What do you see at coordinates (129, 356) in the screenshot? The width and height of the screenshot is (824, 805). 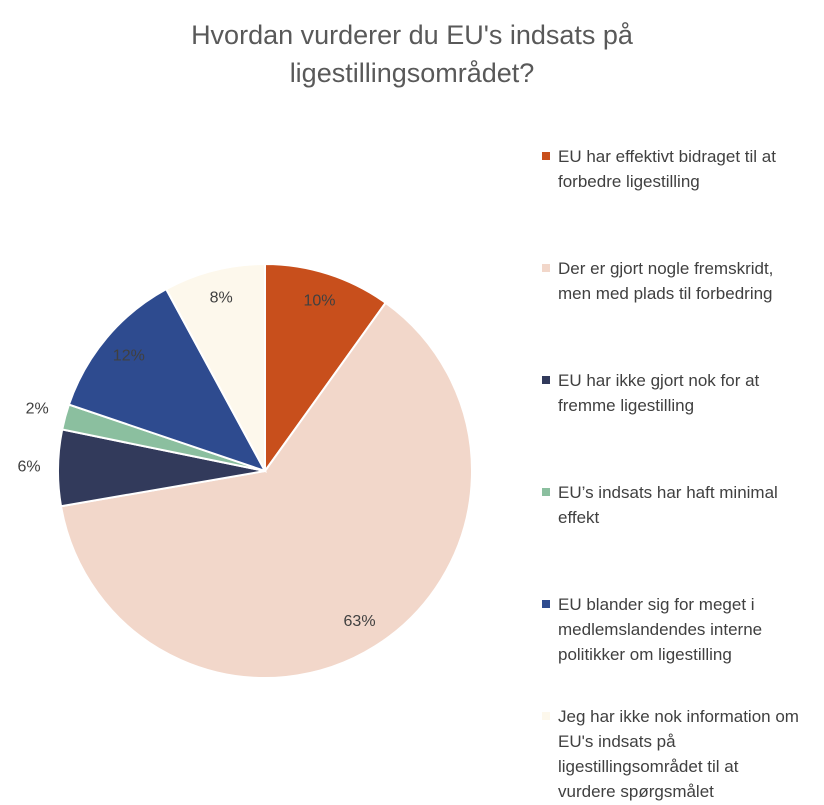 I see `data-label: 12%` at bounding box center [129, 356].